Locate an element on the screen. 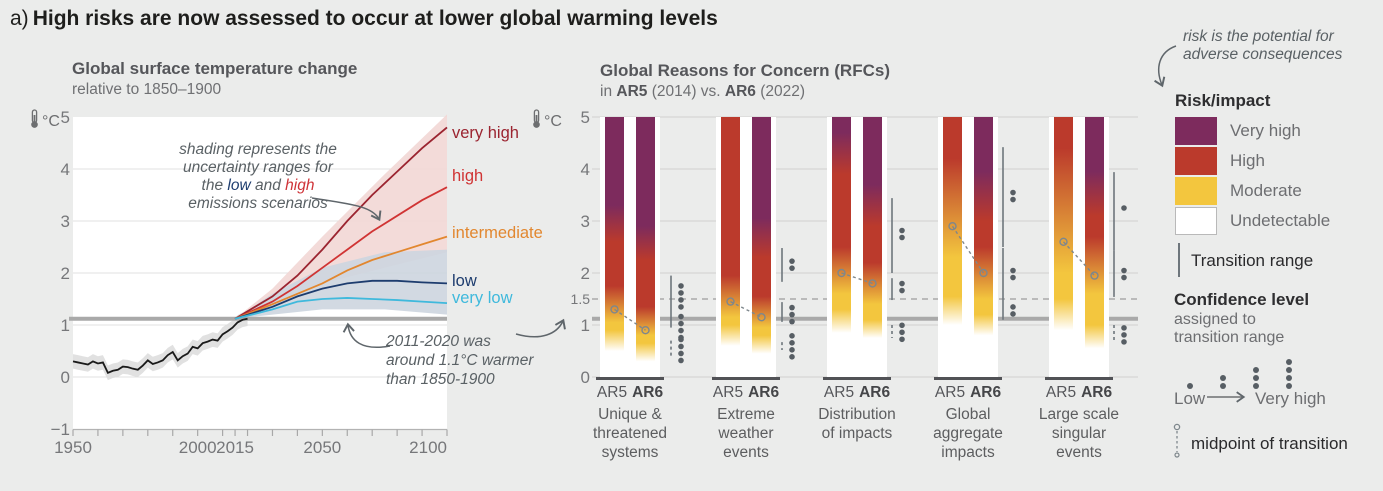 The width and height of the screenshot is (1383, 491). ember-bar-ar5-group4 is located at coordinates (952, 247).